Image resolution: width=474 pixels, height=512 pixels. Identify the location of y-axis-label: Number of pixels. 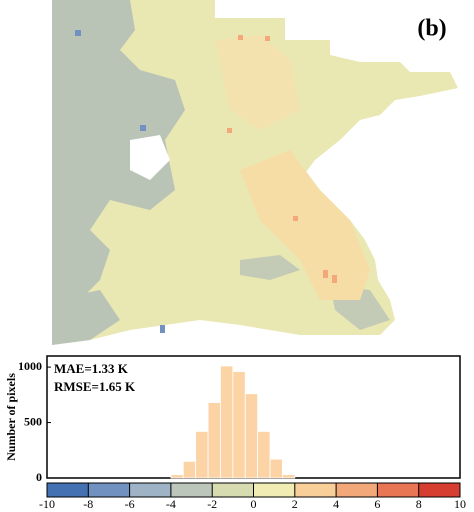
(11, 417).